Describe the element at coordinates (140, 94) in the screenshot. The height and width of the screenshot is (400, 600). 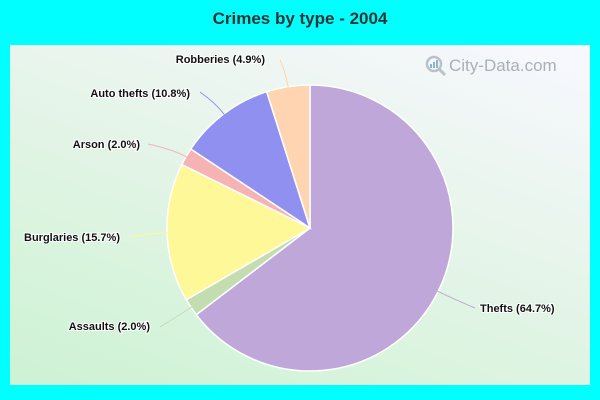
I see `slice-label: Auto thefts (10.8%)` at that location.